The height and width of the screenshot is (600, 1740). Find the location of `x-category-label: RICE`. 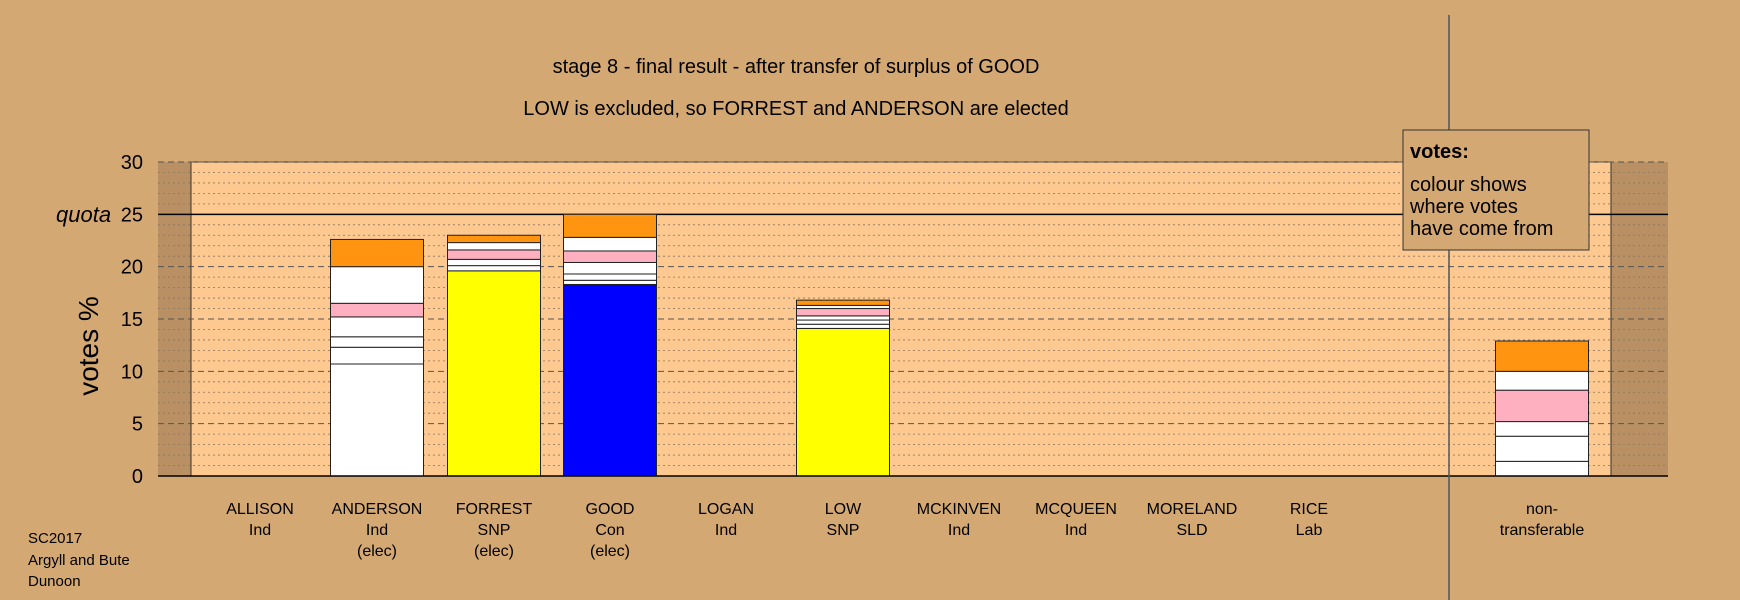

x-category-label: RICE is located at coordinates (1309, 509).